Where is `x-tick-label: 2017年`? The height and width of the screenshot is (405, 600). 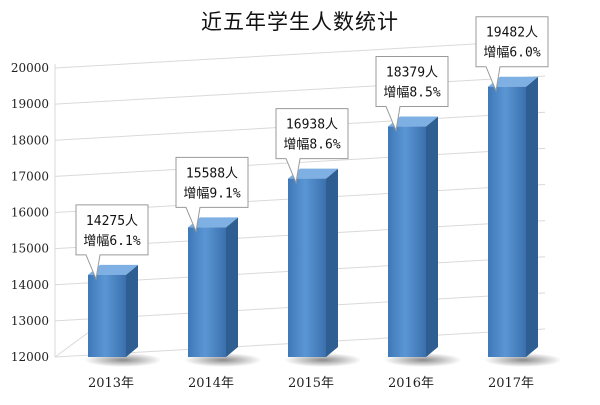
x-tick-label: 2017年 is located at coordinates (511, 383).